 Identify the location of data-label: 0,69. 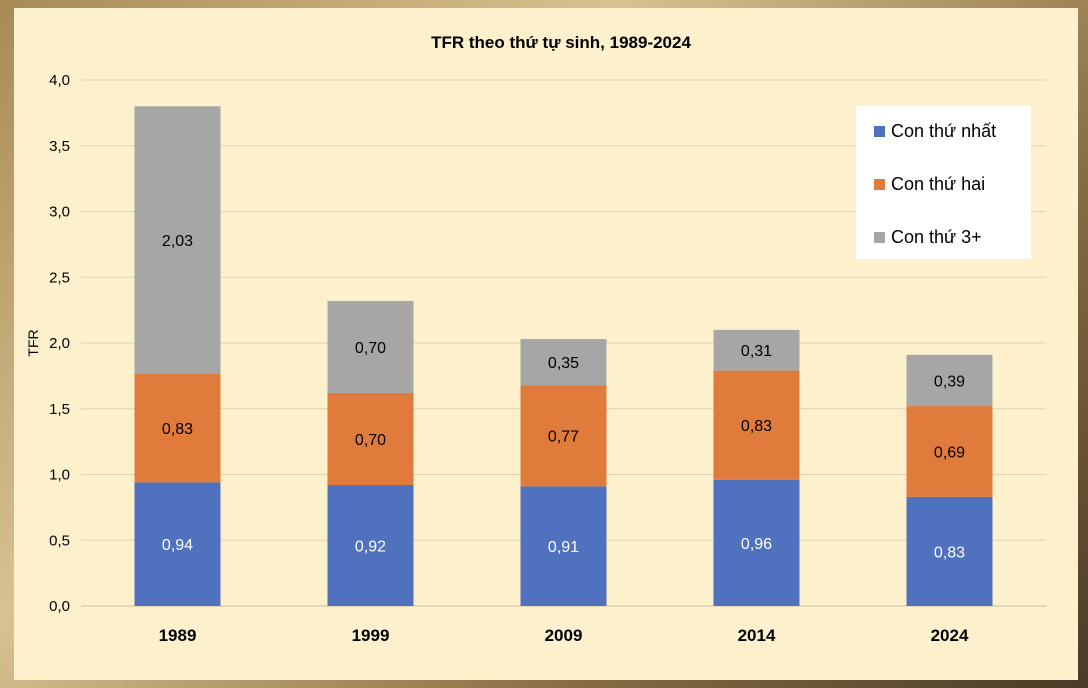
(949, 452).